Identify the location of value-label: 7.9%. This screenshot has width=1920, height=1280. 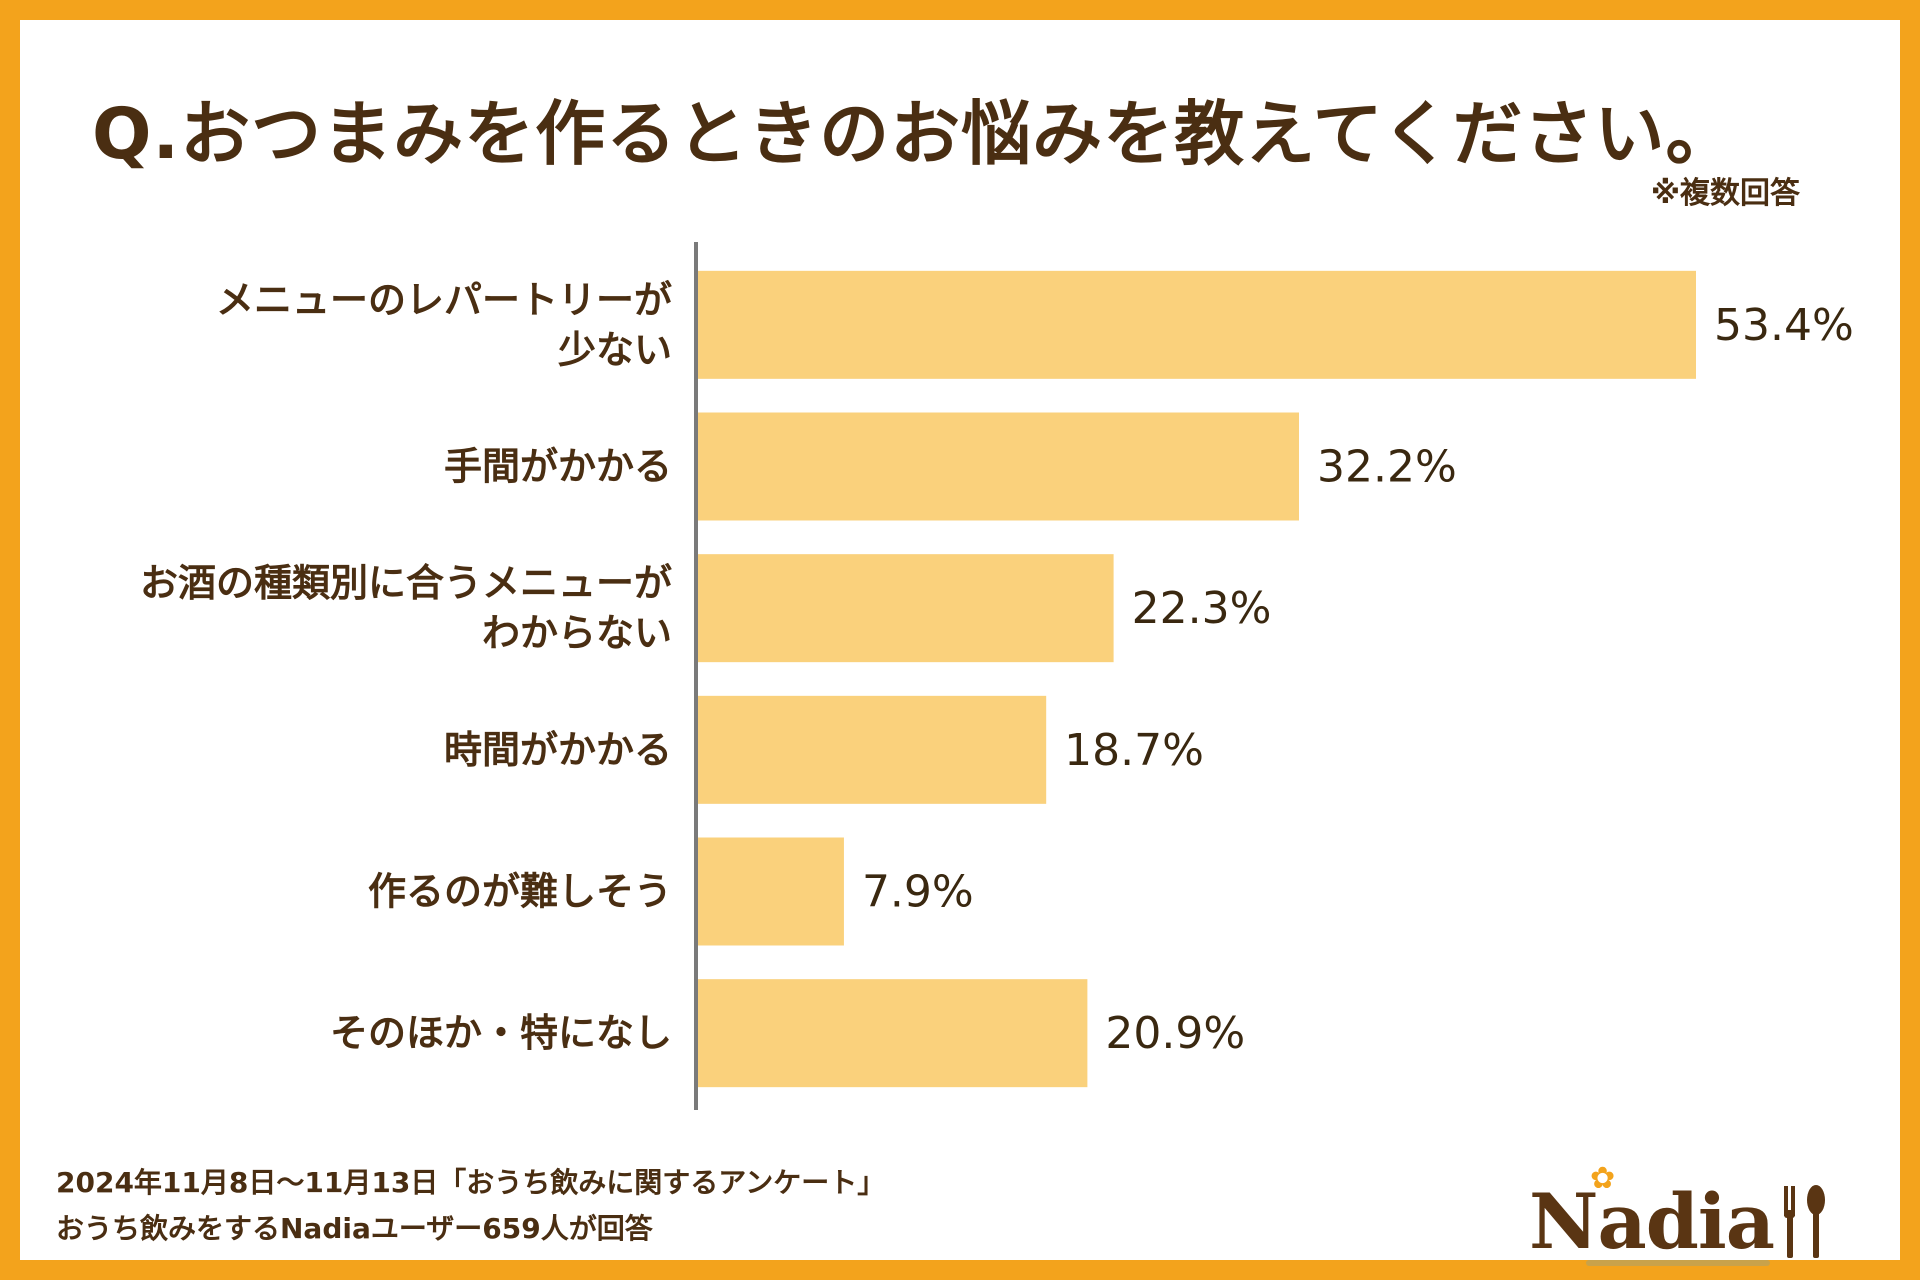
(918, 892).